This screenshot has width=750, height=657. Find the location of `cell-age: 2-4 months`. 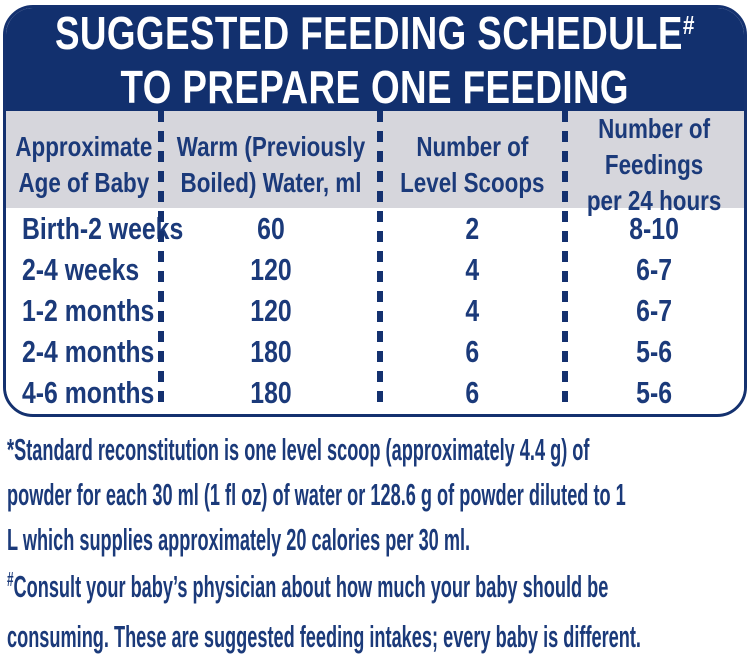

cell-age: 2-4 months is located at coordinates (83, 352).